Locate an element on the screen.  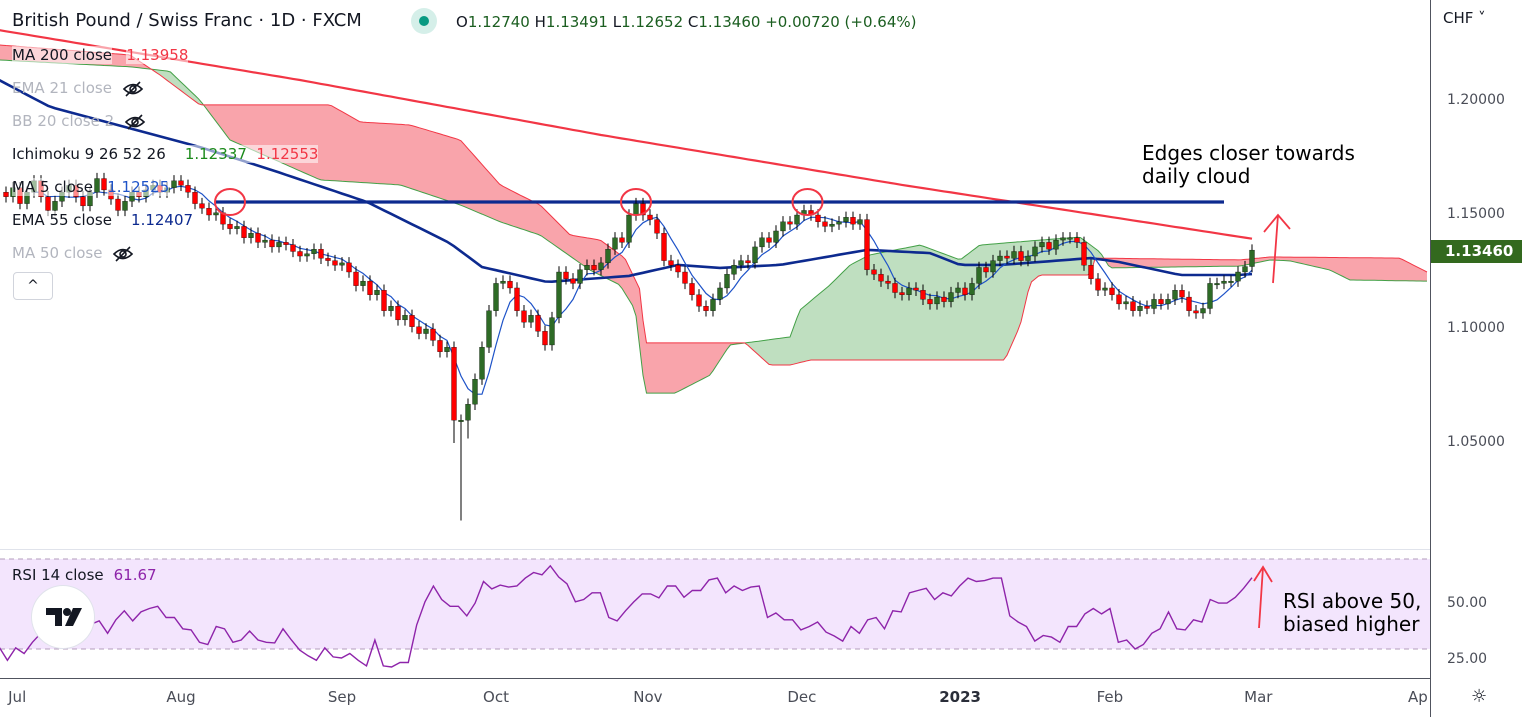
collapse-legend-button: ^ is located at coordinates (33, 286).